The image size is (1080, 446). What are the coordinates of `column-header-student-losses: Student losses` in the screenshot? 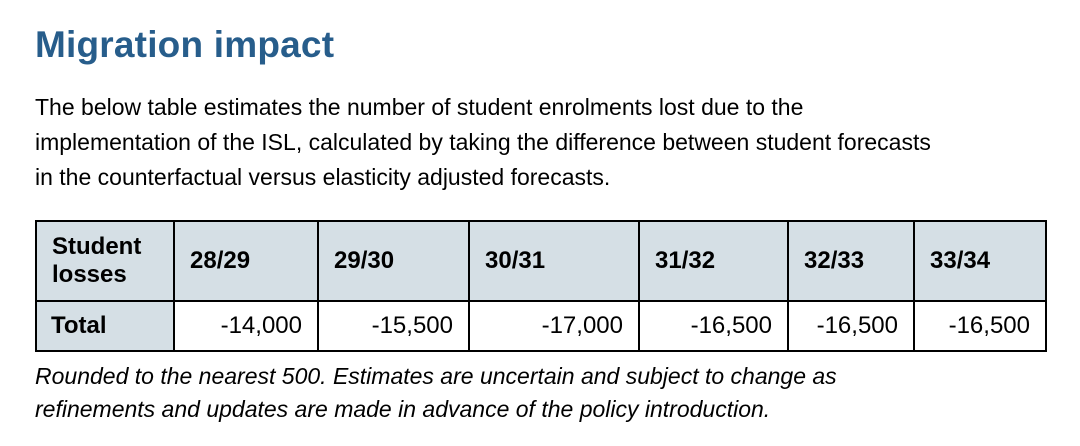 It's located at (105, 261).